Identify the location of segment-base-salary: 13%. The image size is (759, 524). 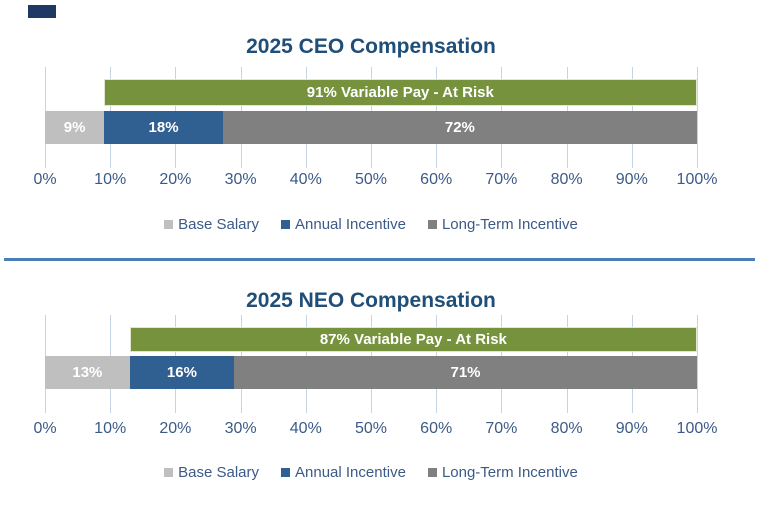
(87, 372).